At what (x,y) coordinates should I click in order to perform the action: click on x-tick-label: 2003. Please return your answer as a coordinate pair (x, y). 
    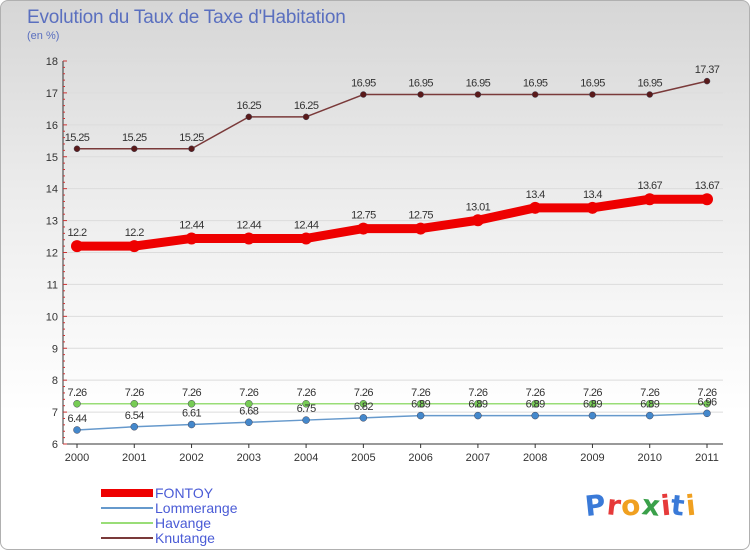
    Looking at the image, I should click on (249, 458).